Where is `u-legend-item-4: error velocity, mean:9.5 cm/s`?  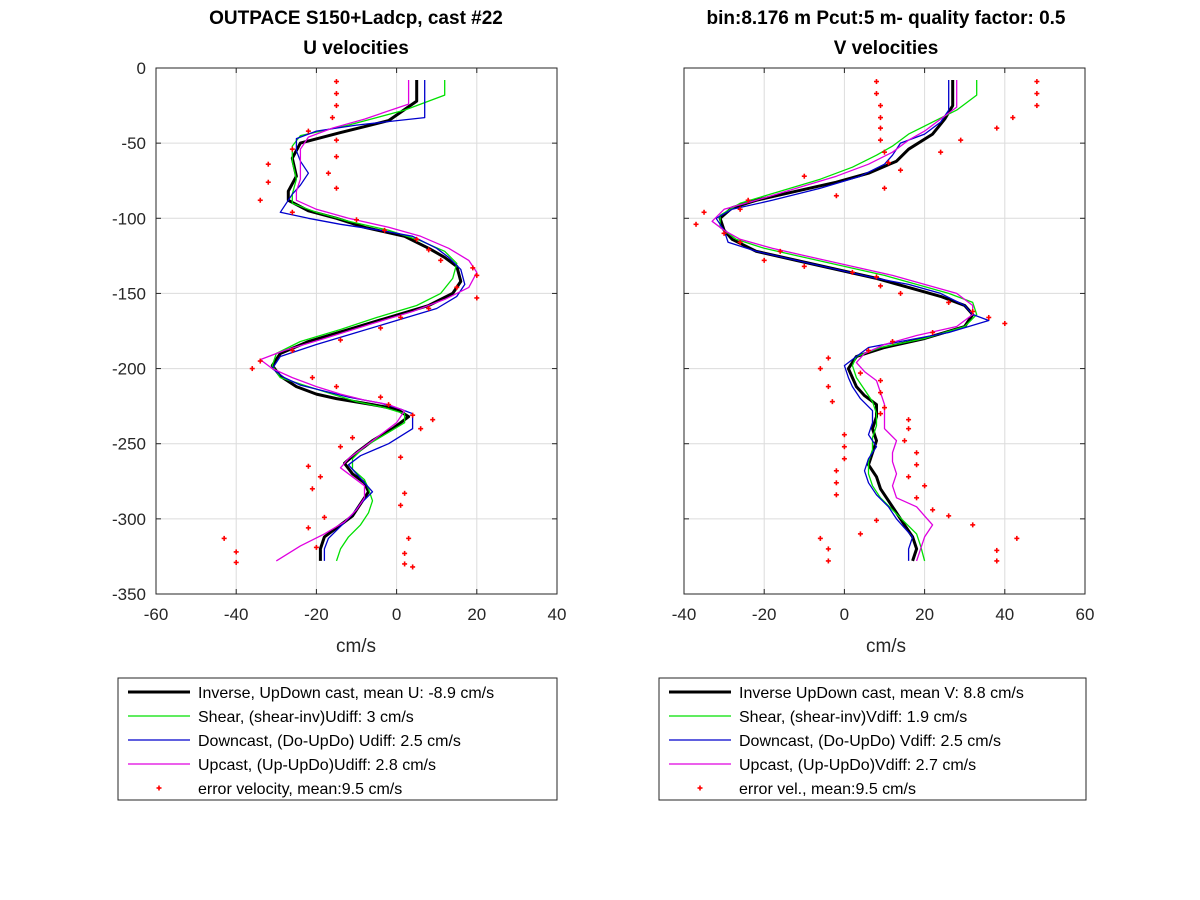 u-legend-item-4: error velocity, mean:9.5 cm/s is located at coordinates (279, 789).